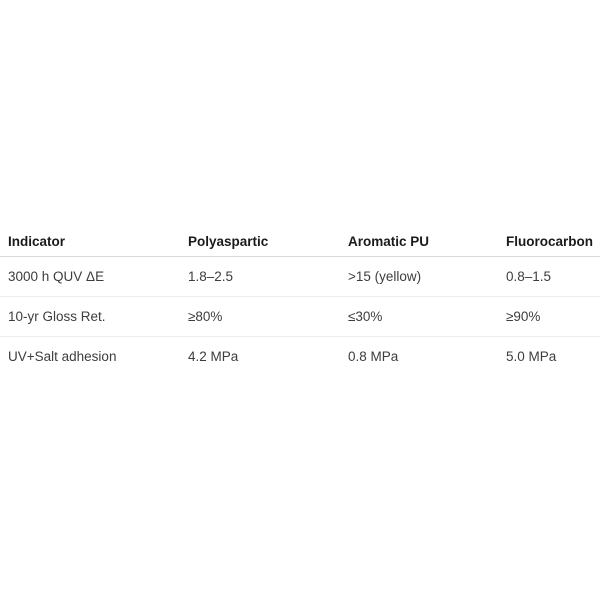 This screenshot has width=600, height=600. I want to click on column-header-polyaspartic: Polyaspartic, so click(268, 242).